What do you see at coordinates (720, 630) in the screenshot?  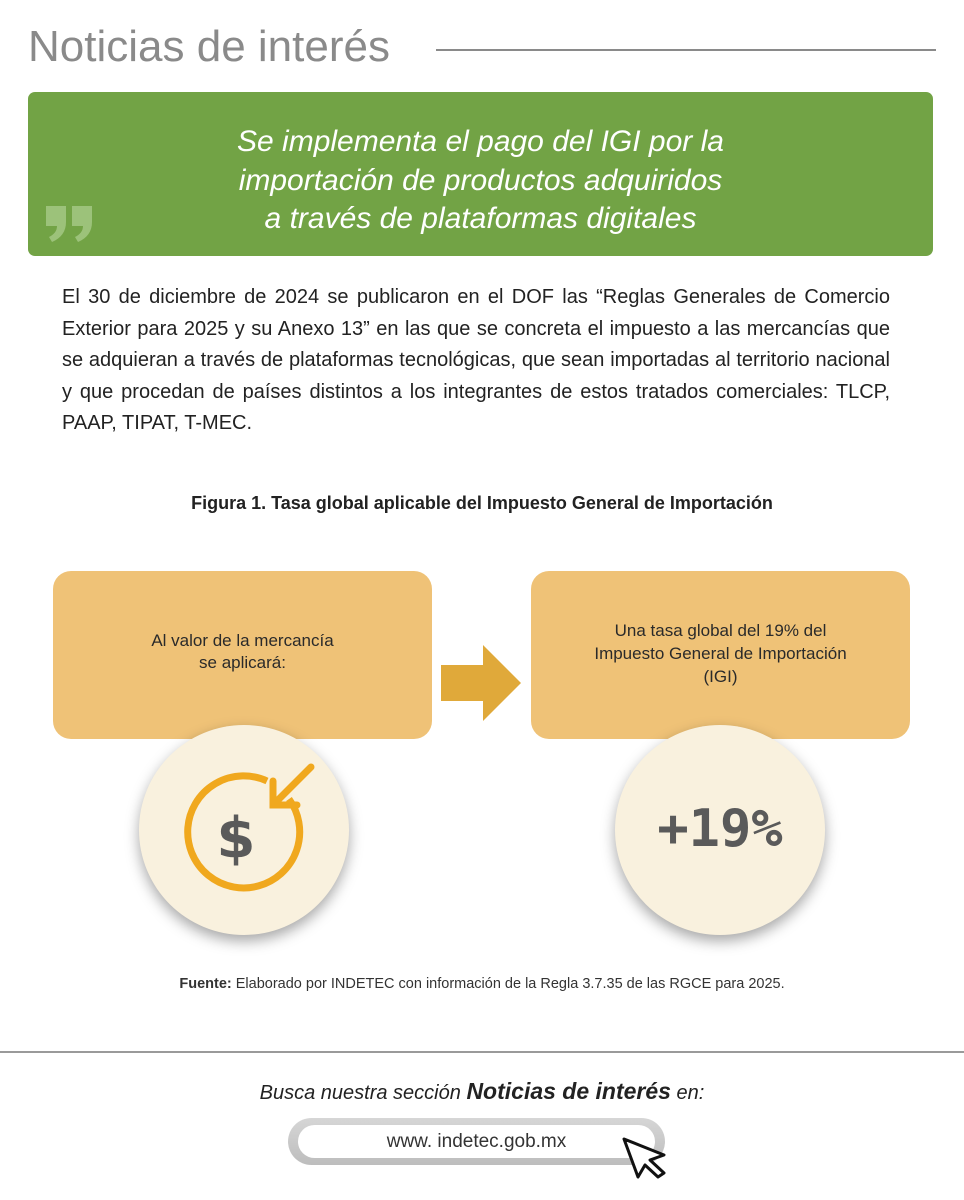 I see `box-text: Una tasa global del 19% del` at bounding box center [720, 630].